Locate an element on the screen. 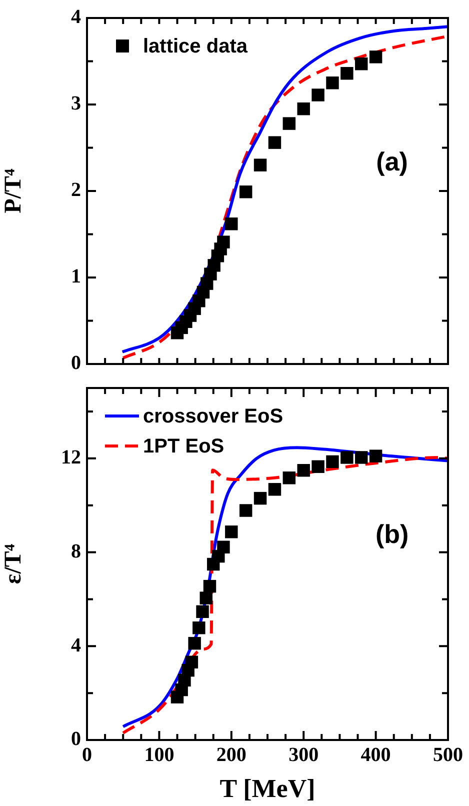 The height and width of the screenshot is (806, 469). annotation: (b) is located at coordinates (392, 534).